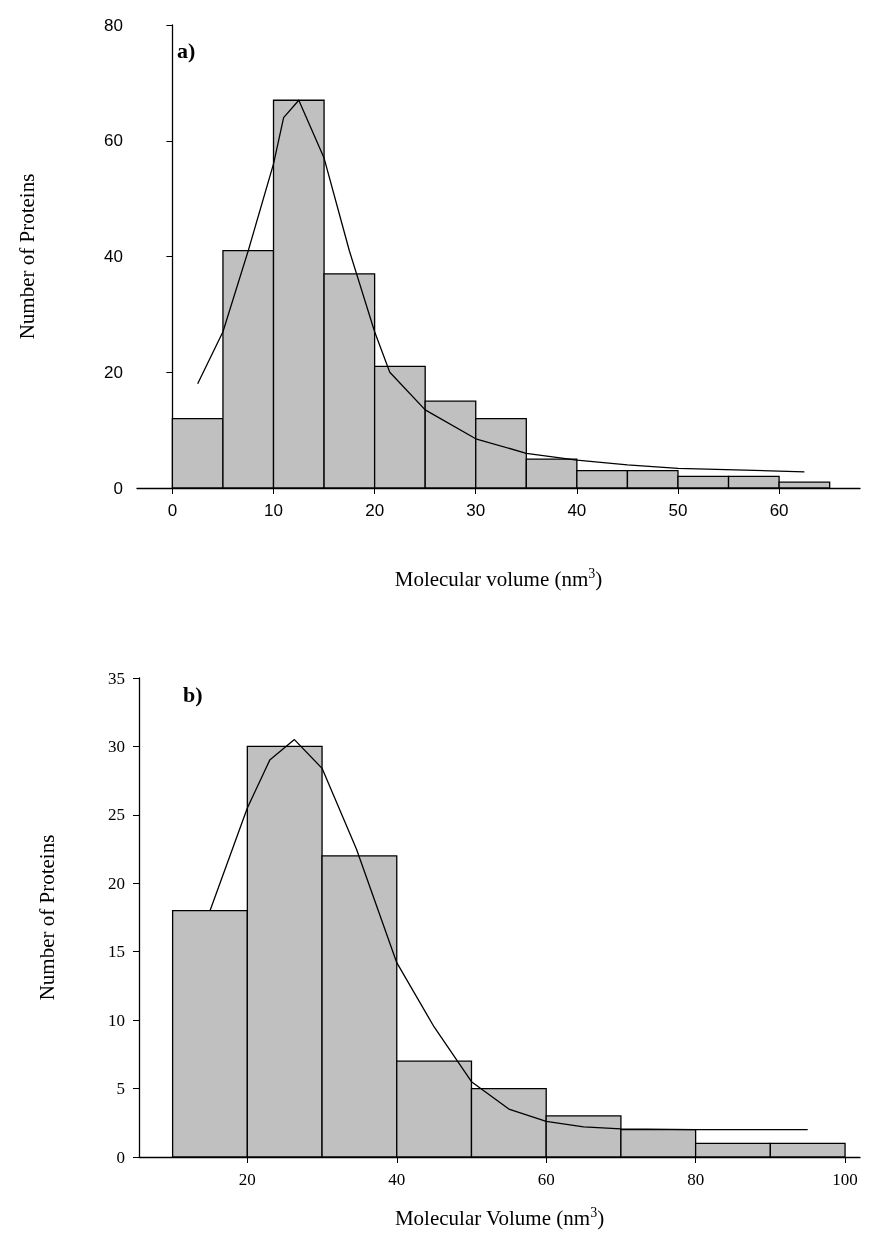 This screenshot has width=872, height=1247. I want to click on y-tick-label: 15, so click(116, 952).